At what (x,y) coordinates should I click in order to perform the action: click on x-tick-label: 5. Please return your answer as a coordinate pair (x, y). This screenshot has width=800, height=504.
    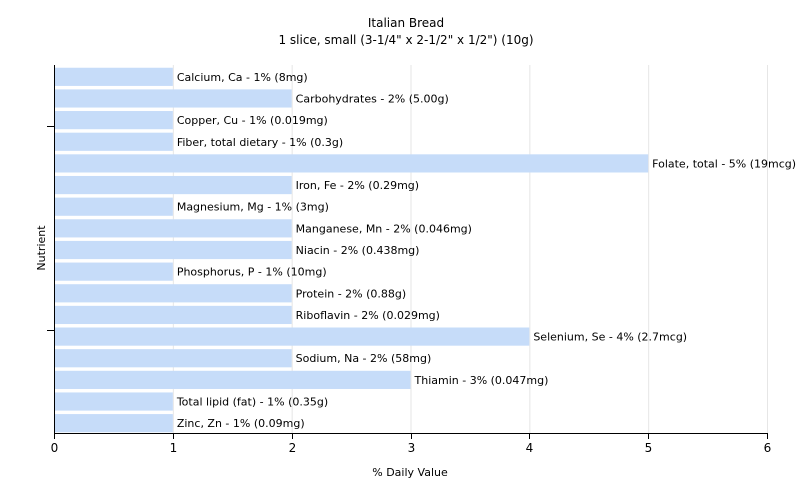
    Looking at the image, I should click on (649, 448).